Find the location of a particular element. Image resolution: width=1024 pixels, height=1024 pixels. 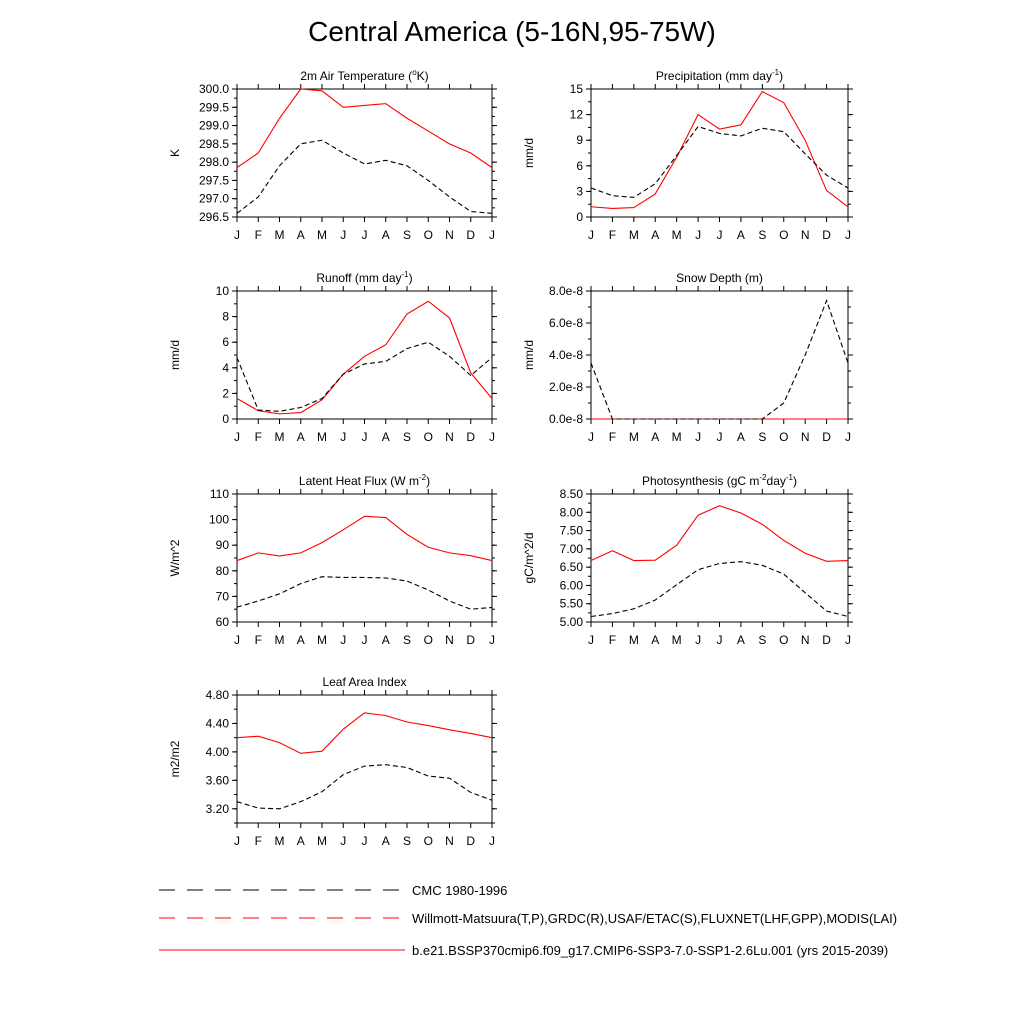

chart-title: Snow Depth (m) is located at coordinates (719, 278).